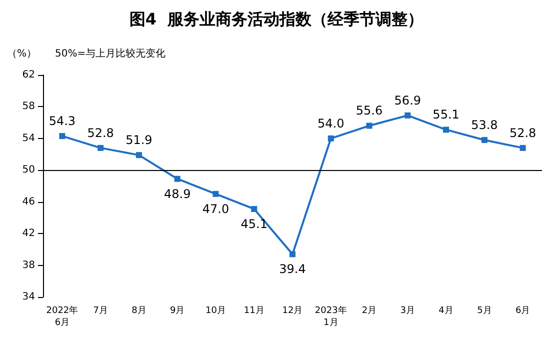 The width and height of the screenshot is (553, 343). Describe the element at coordinates (177, 311) in the screenshot. I see `x-tick-label: 9月` at that location.